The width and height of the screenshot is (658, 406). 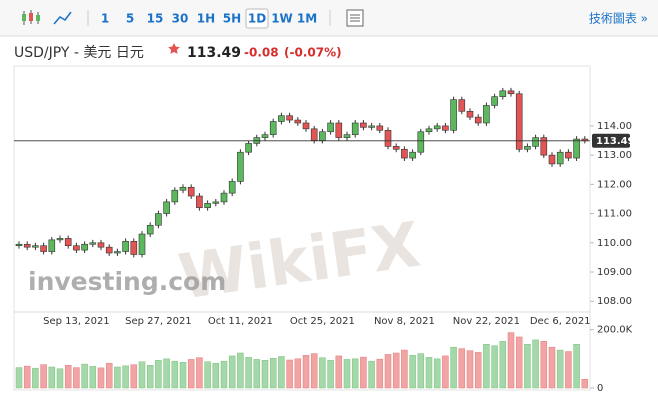 What do you see at coordinates (62, 18) in the screenshot?
I see `line-icon` at bounding box center [62, 18].